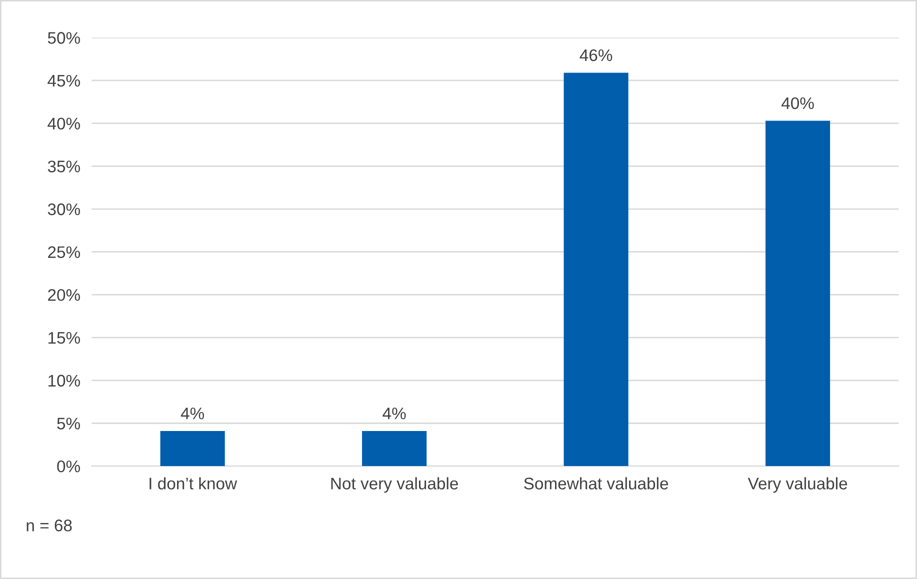 Image resolution: width=917 pixels, height=579 pixels. What do you see at coordinates (68, 466) in the screenshot?
I see `y-tick-label: 0%` at bounding box center [68, 466].